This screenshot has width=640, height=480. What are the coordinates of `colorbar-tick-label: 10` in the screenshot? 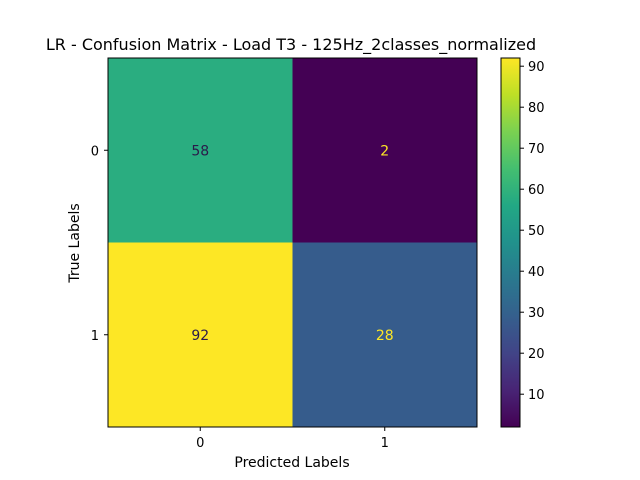 It's located at (536, 395).